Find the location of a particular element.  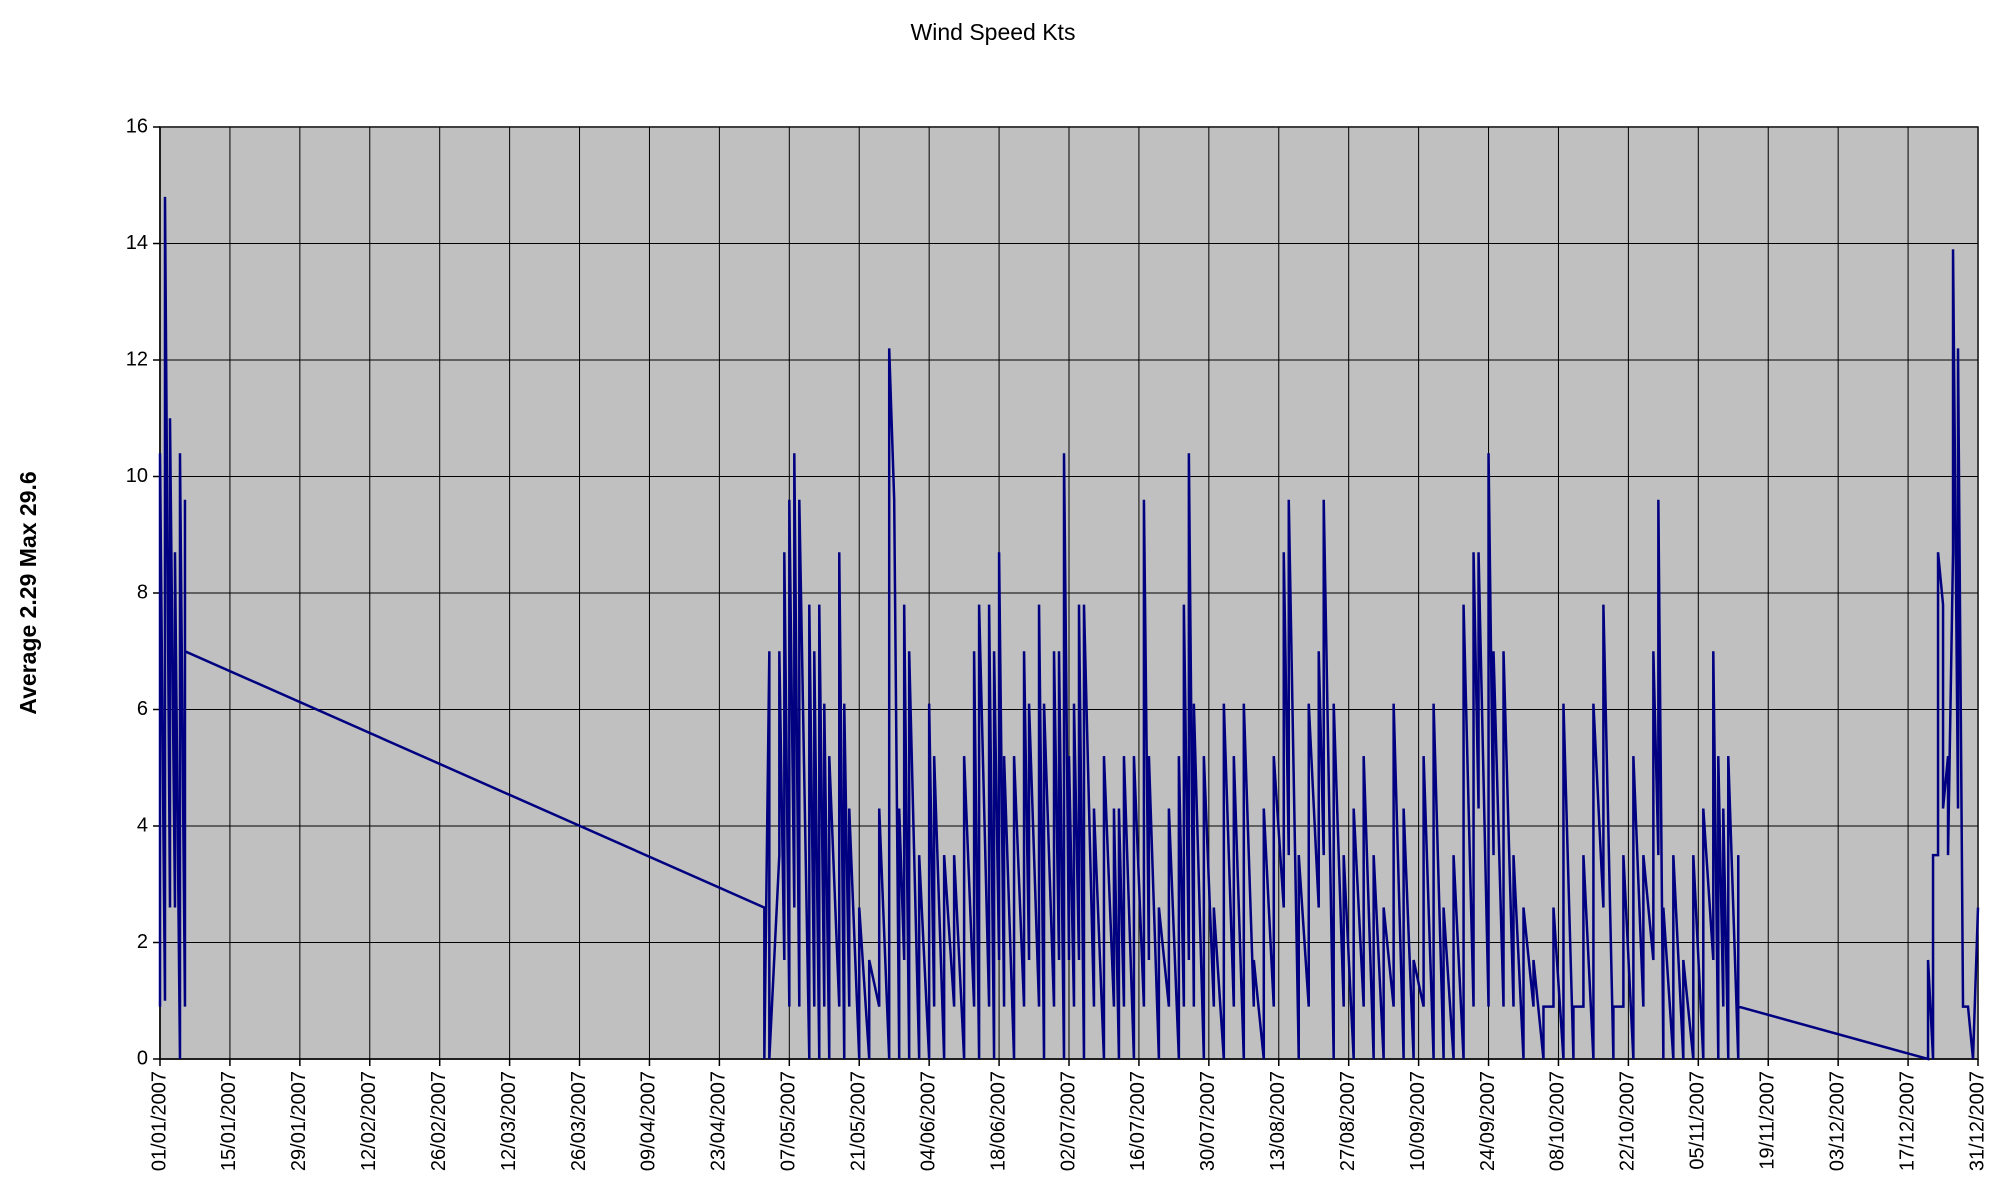

y-tick-label: 0 is located at coordinates (142, 1058).